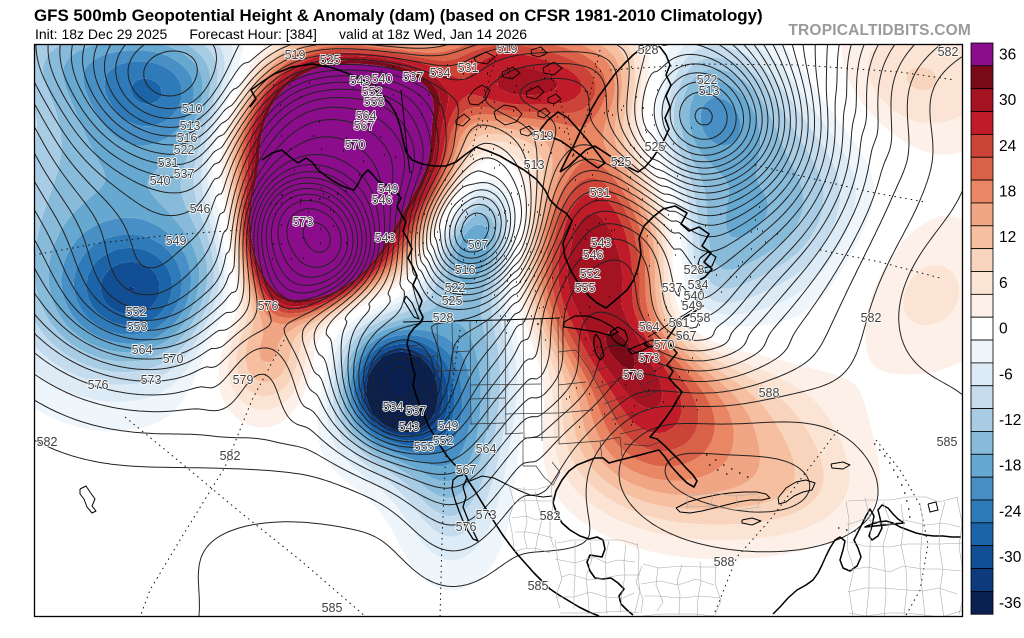 This screenshot has height=638, width=1024. What do you see at coordinates (1010, 466) in the screenshot?
I see `svg-text: -18` at bounding box center [1010, 466].